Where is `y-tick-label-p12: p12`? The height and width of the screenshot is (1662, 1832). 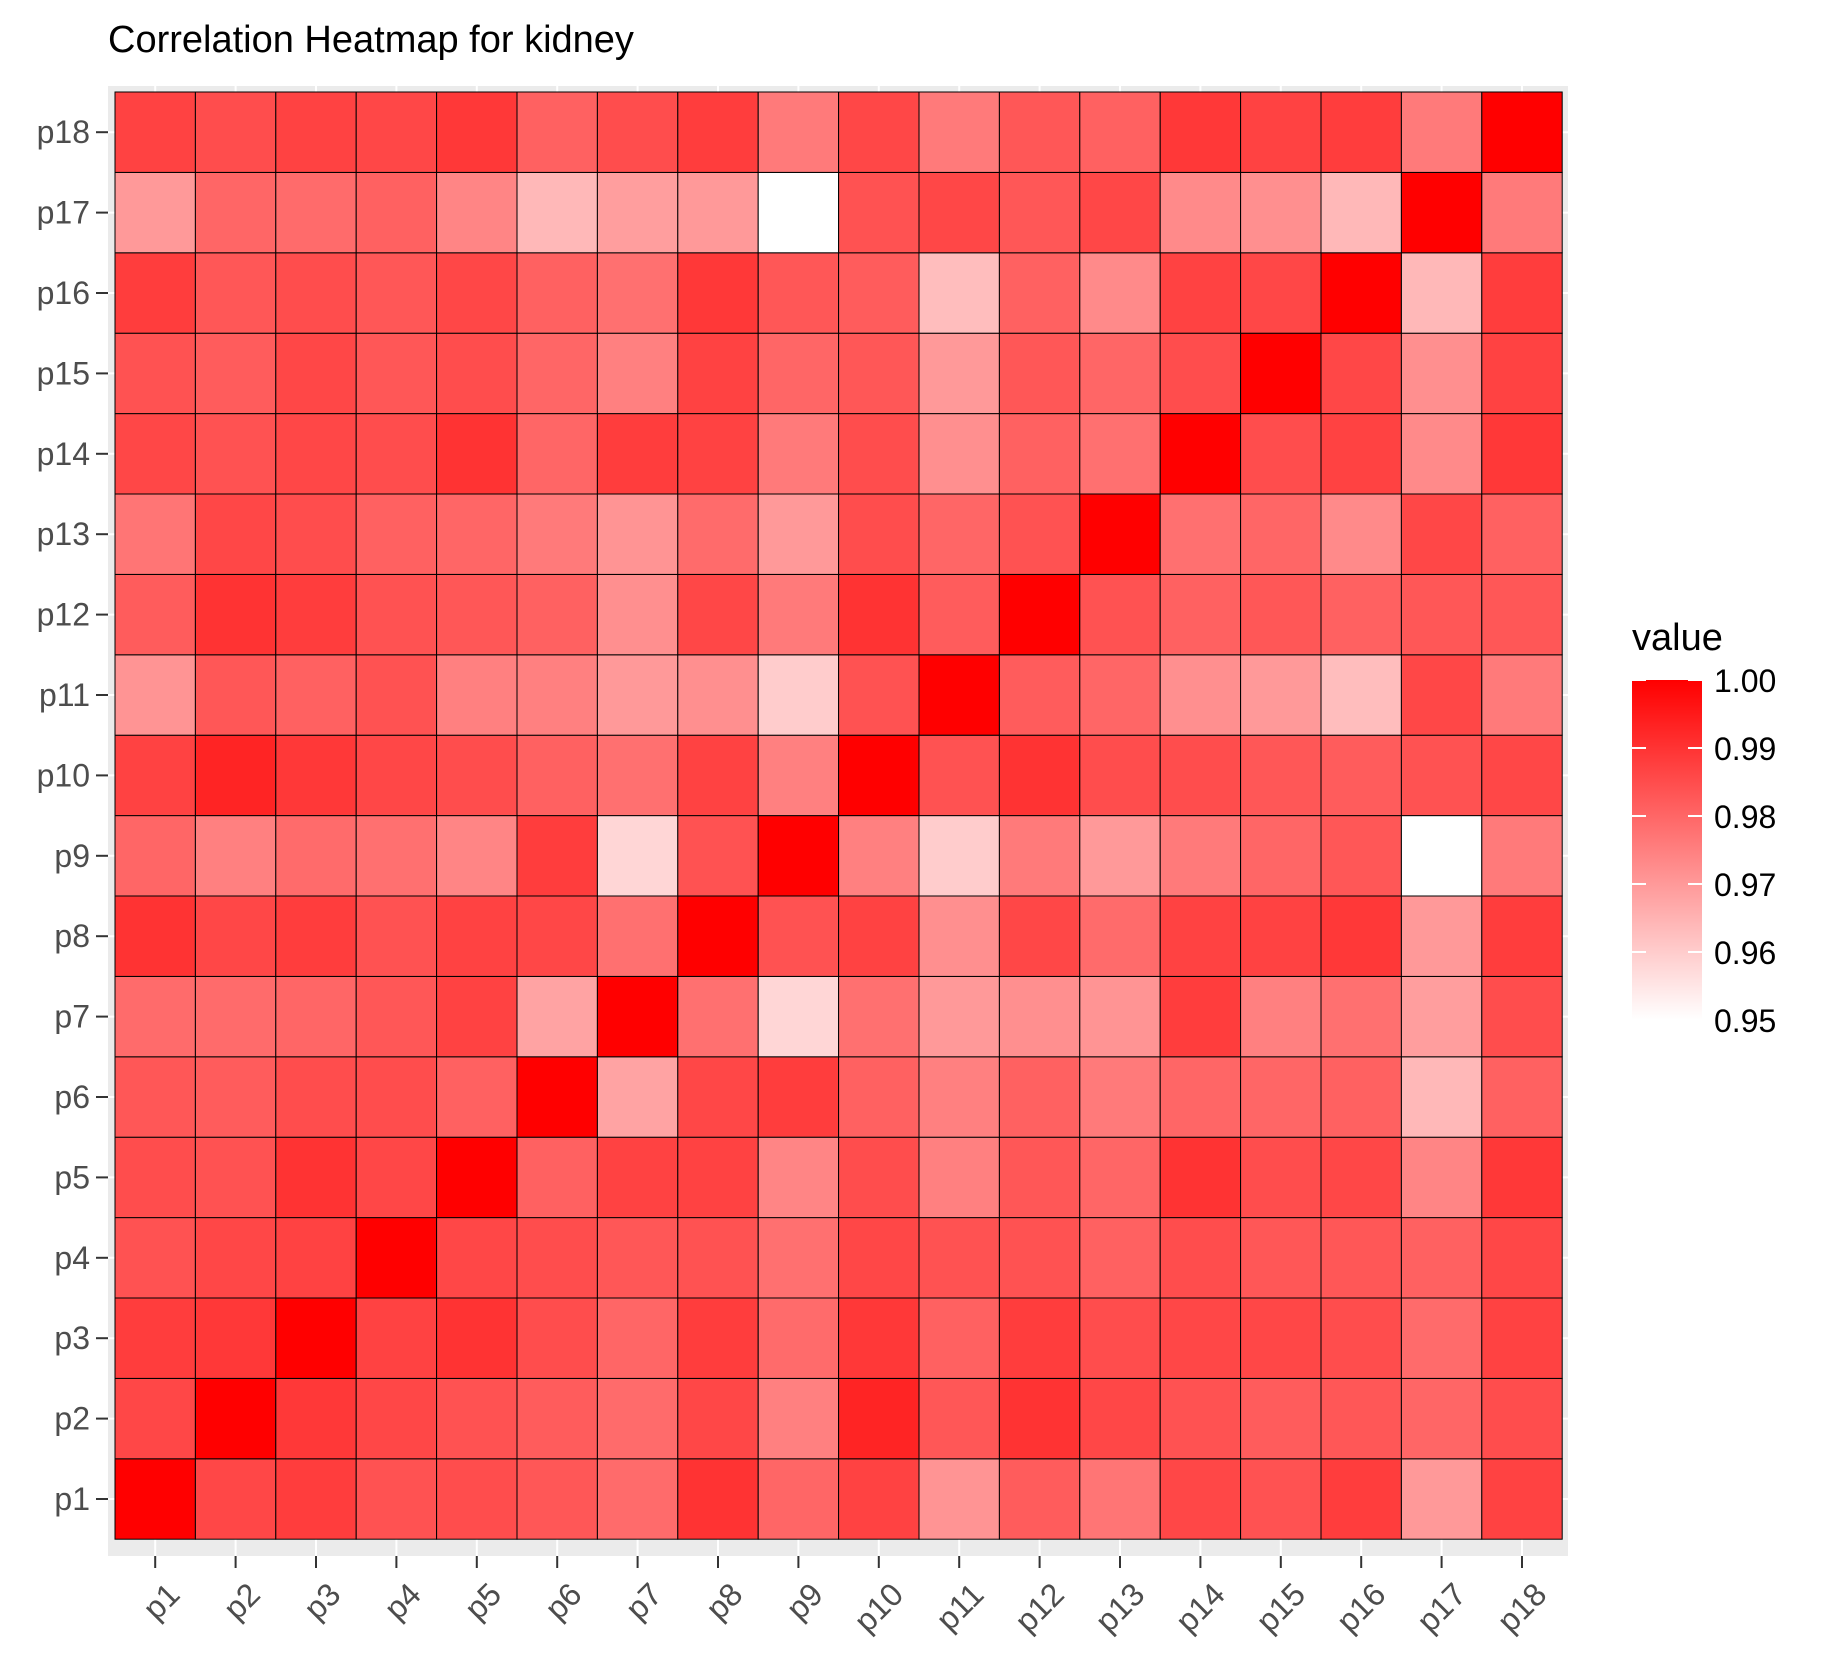 y-tick-label-p12: p12 is located at coordinates (63, 615).